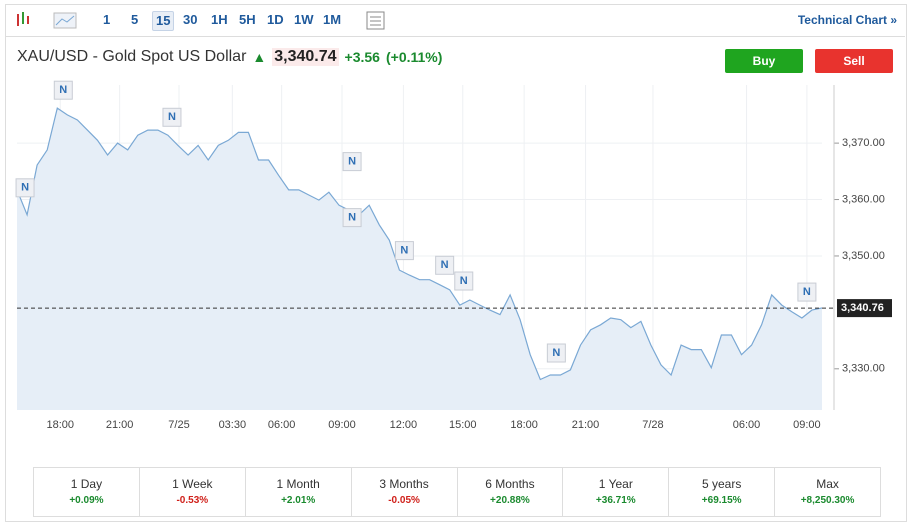 This screenshot has height=526, width=914. Describe the element at coordinates (510, 484) in the screenshot. I see `period: 6 Months` at that location.